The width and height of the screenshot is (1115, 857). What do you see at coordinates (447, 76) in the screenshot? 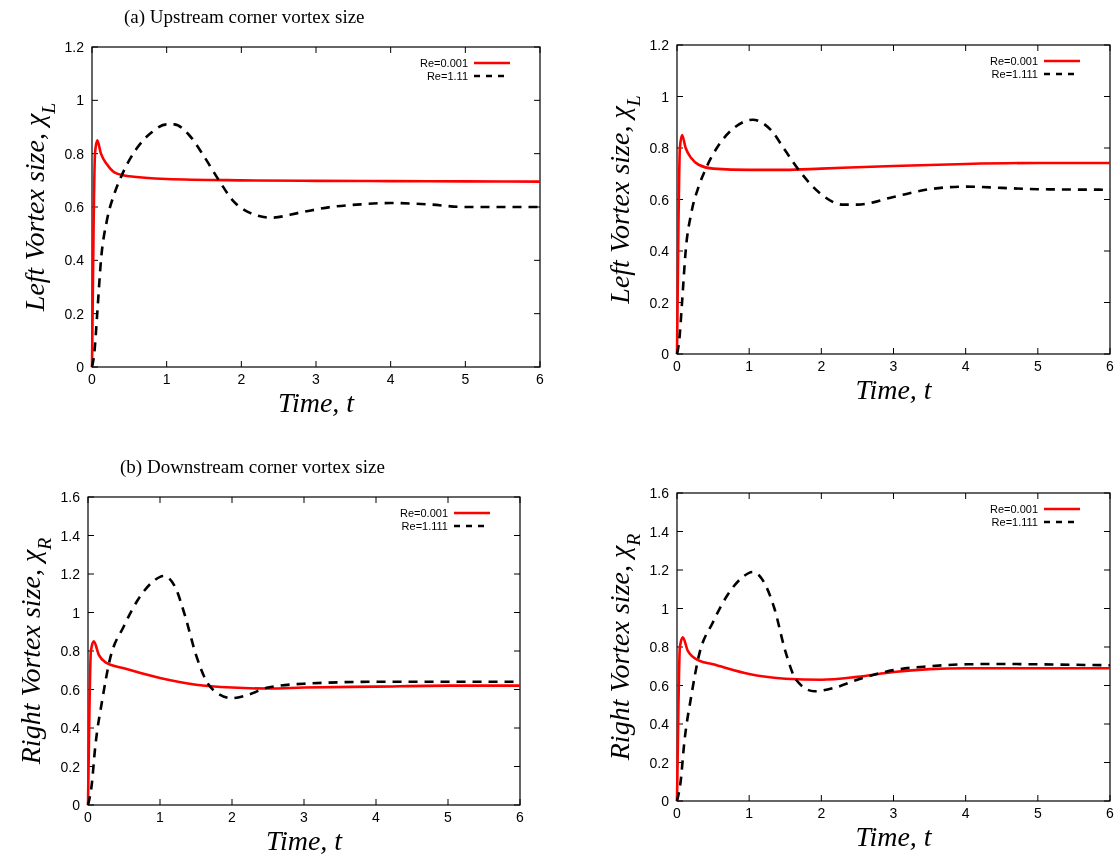
I see `legend-label: Re=1.11` at bounding box center [447, 76].